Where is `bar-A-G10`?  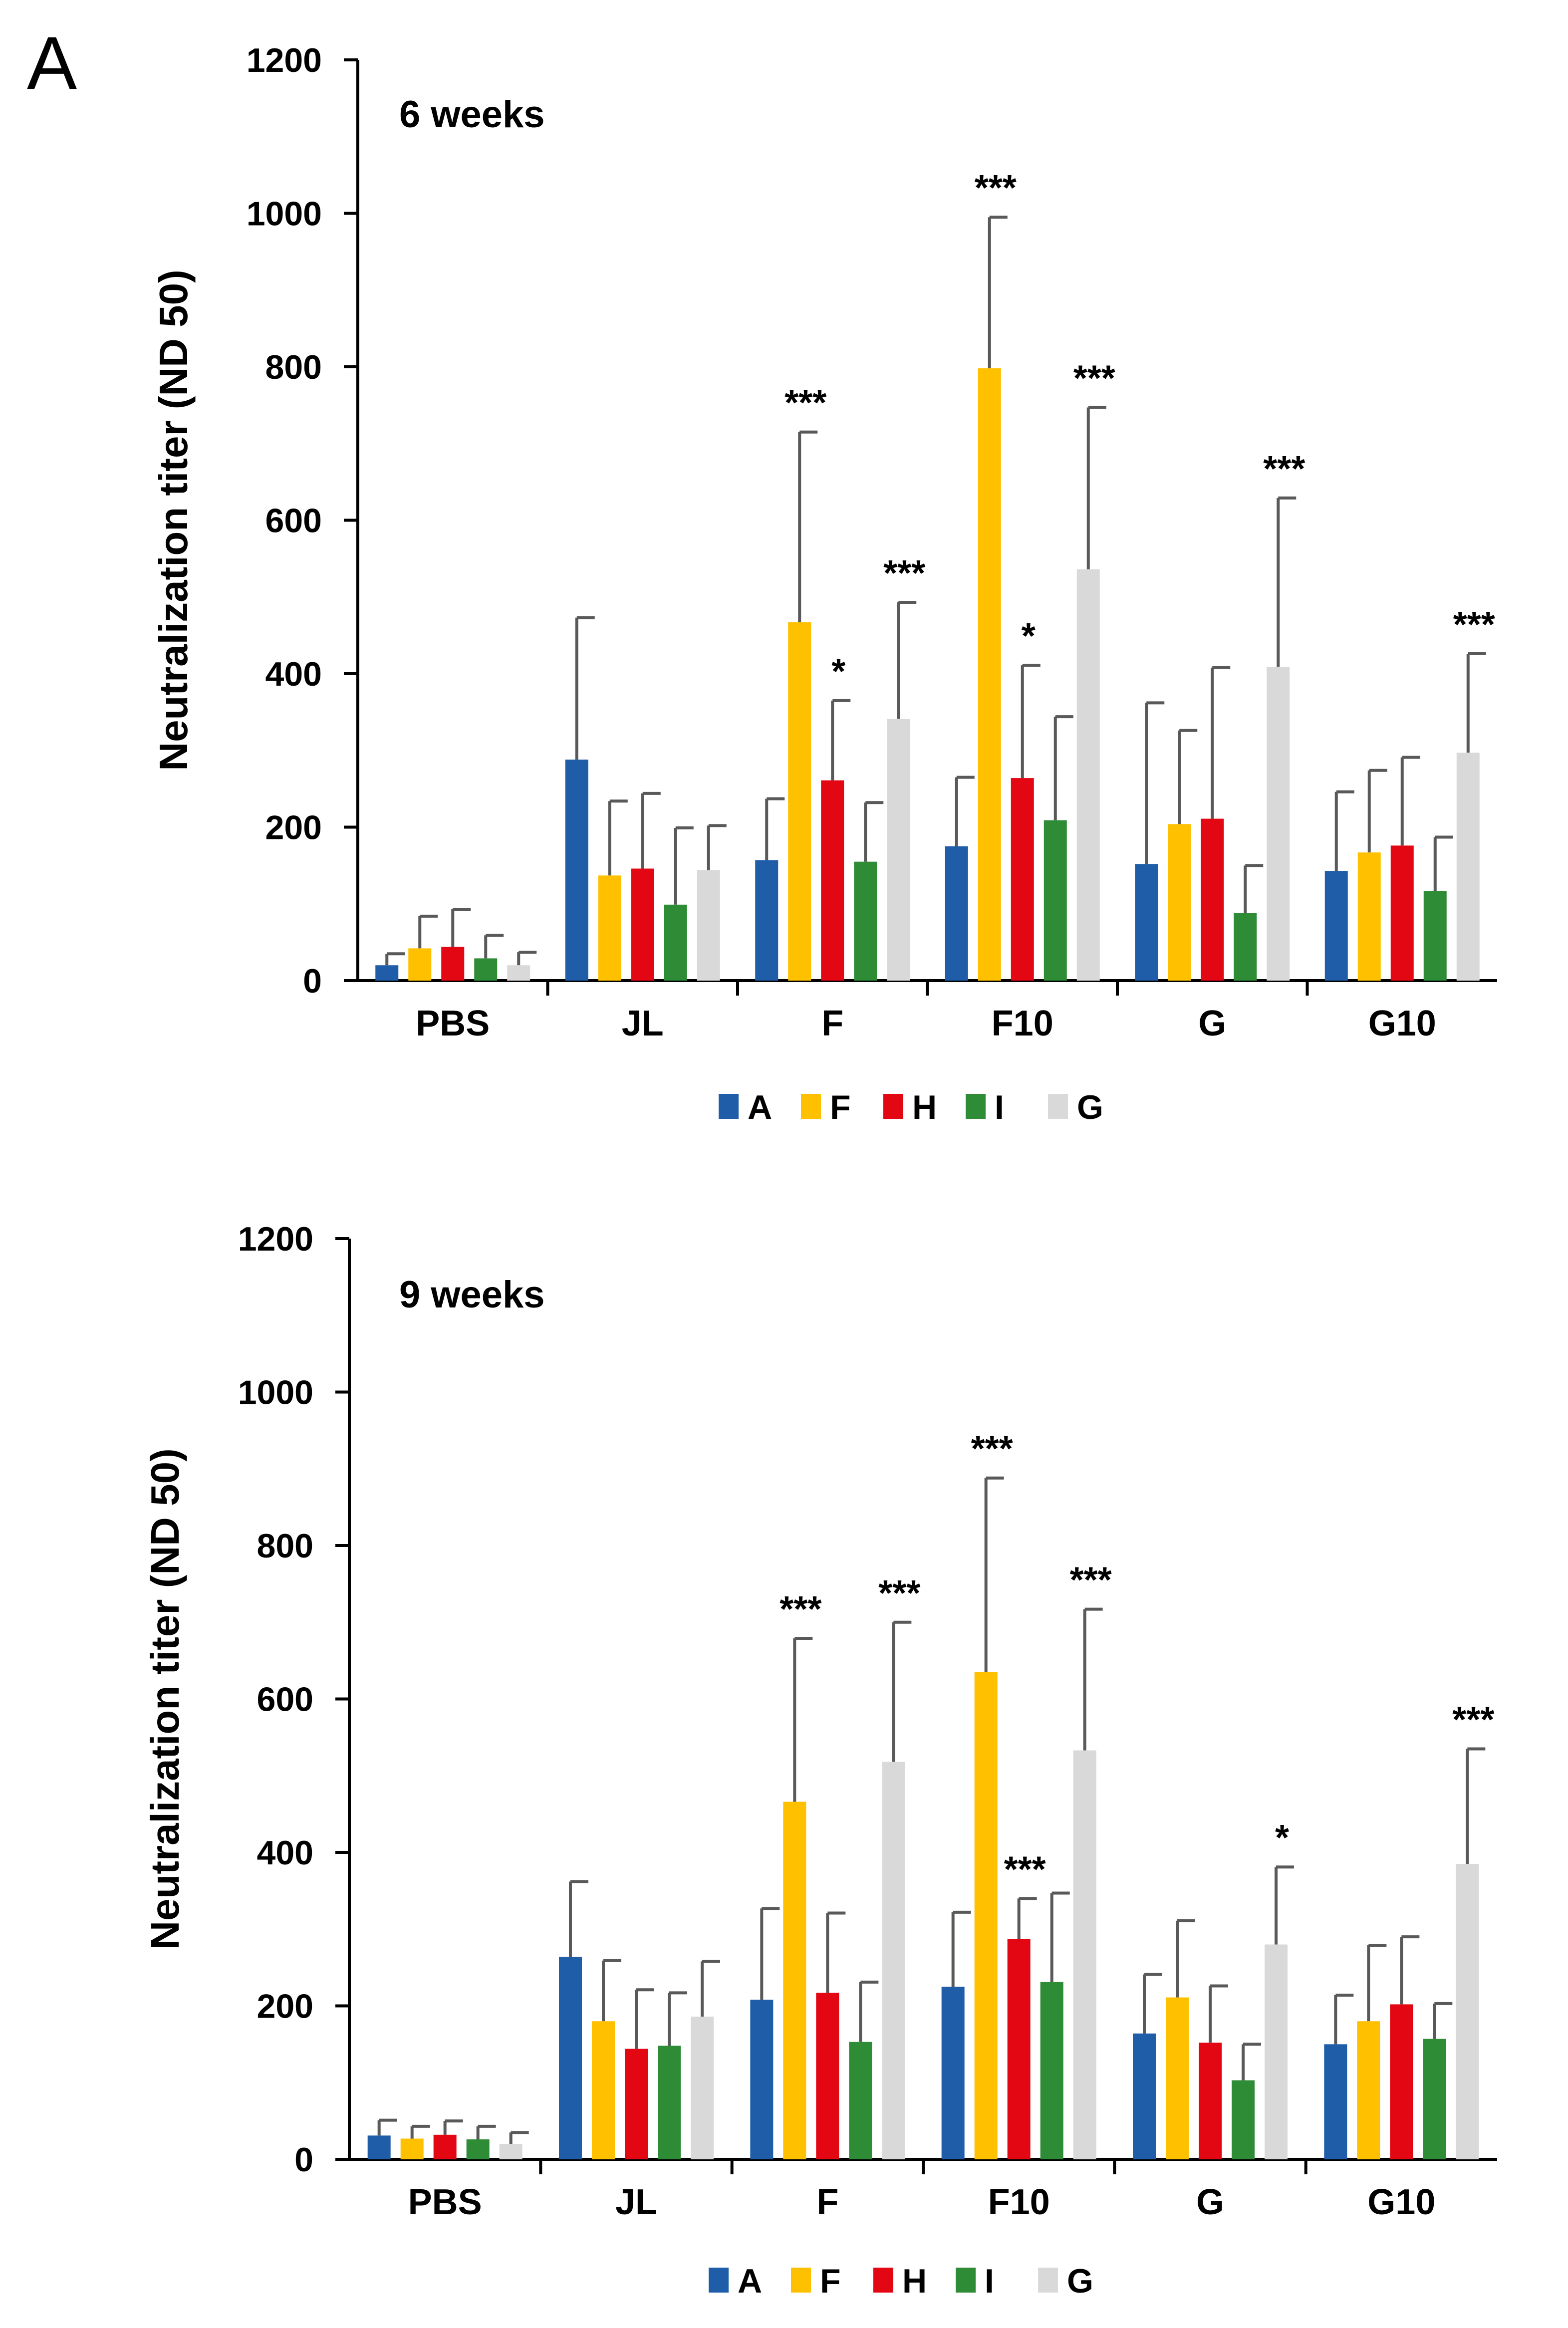 bar-A-G10 is located at coordinates (1335, 2101).